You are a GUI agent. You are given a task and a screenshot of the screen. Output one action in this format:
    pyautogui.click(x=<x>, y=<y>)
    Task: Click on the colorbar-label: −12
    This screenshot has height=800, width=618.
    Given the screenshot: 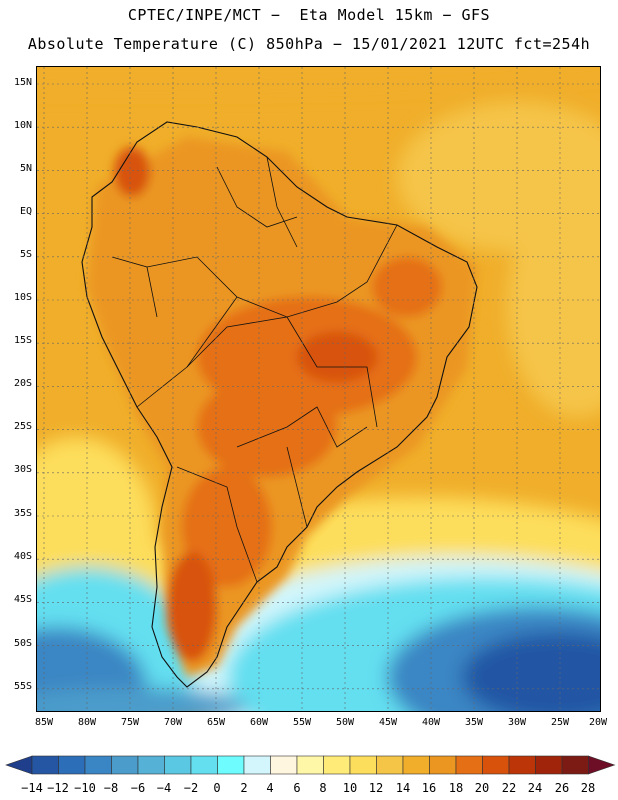 What is the action you would take?
    pyautogui.click(x=58, y=788)
    